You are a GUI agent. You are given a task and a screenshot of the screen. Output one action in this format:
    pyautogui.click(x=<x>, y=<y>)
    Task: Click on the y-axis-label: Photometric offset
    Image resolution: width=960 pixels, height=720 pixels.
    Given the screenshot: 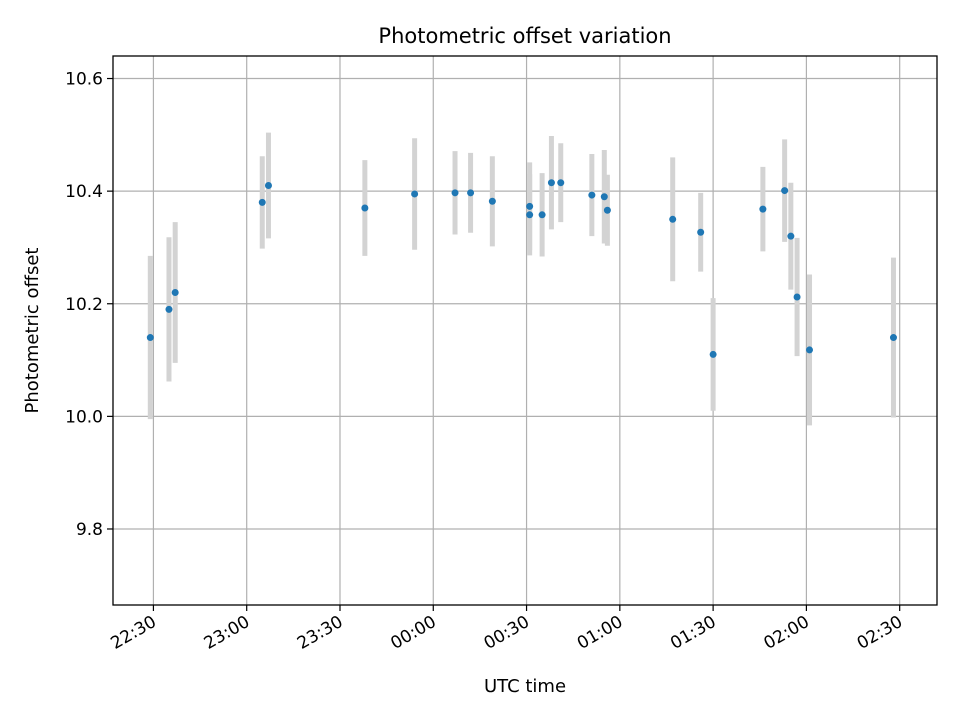 What is the action you would take?
    pyautogui.click(x=32, y=331)
    